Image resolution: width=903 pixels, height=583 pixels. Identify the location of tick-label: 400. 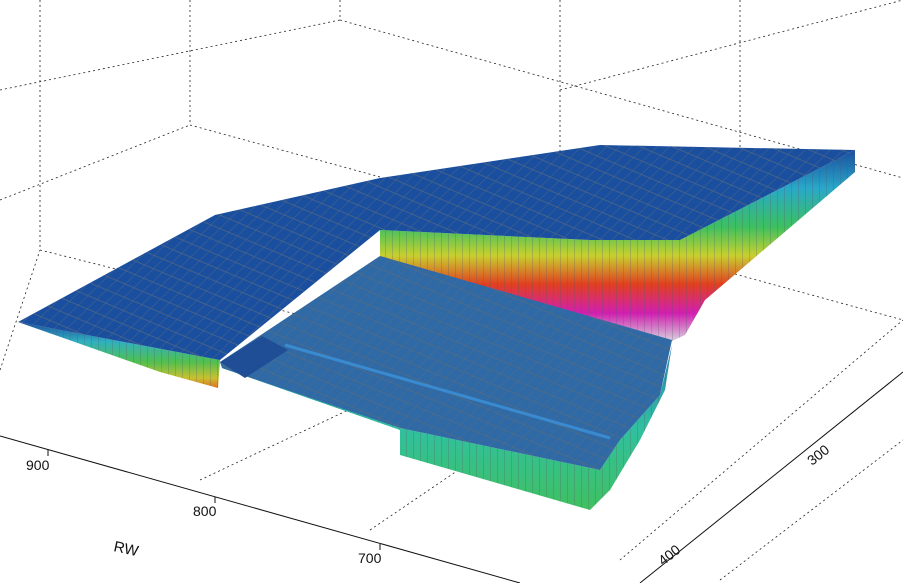
(669, 554).